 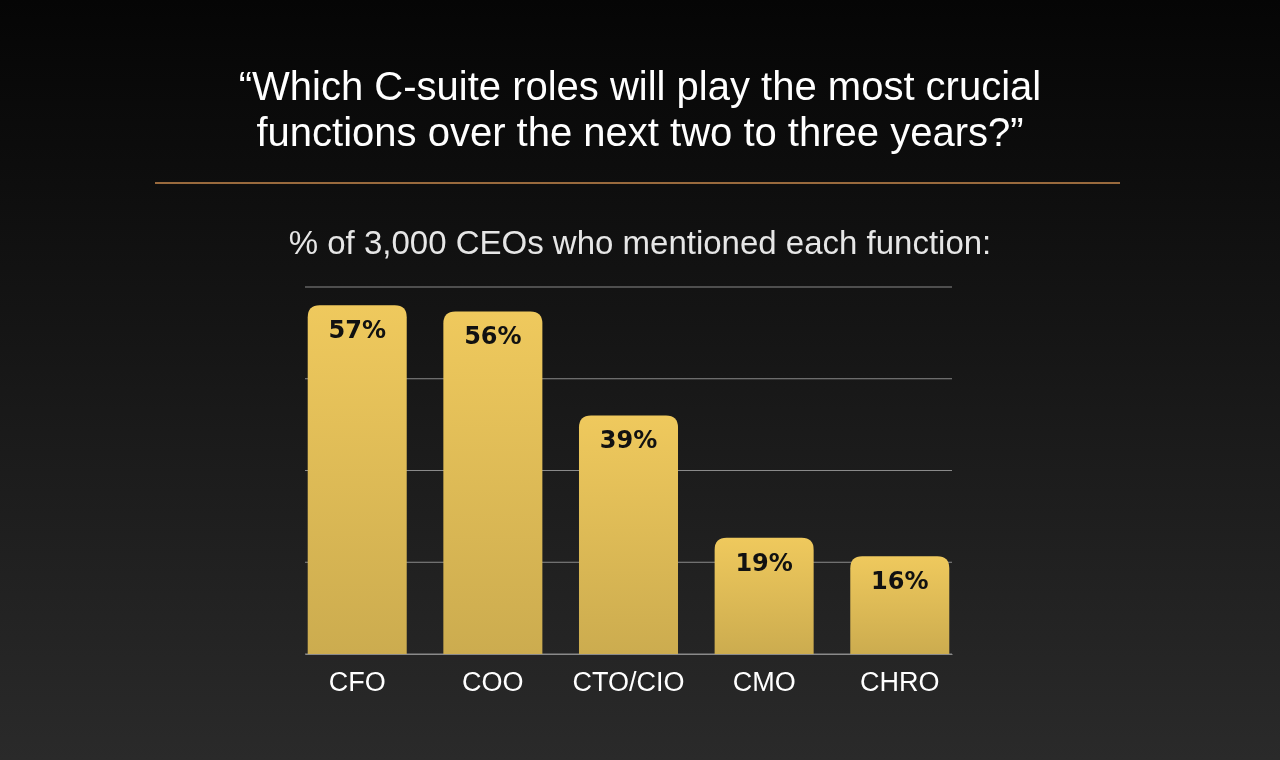 I want to click on chart-subtitle: % of 3,000 CEOs who mentioned each function:, so click(x=640, y=242).